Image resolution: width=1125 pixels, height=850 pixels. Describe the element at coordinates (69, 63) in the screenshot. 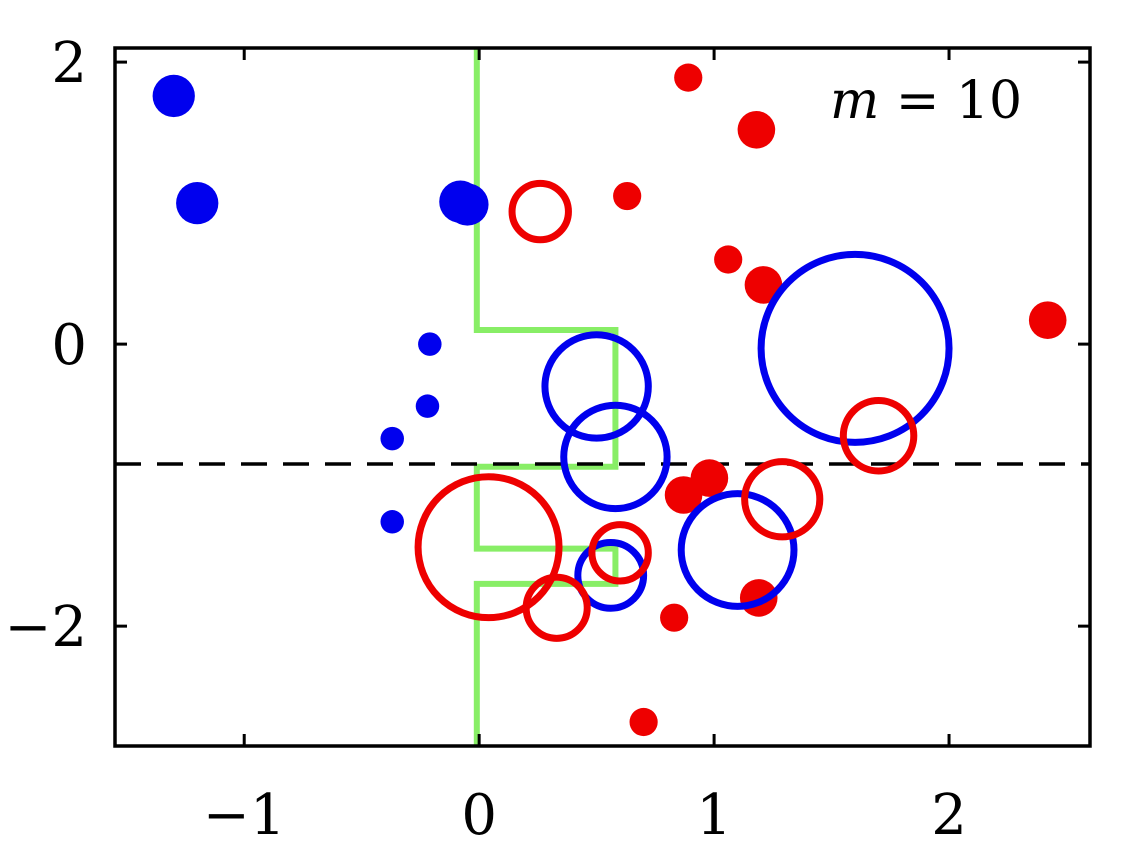

I see `y-tick-label-2: 2` at that location.